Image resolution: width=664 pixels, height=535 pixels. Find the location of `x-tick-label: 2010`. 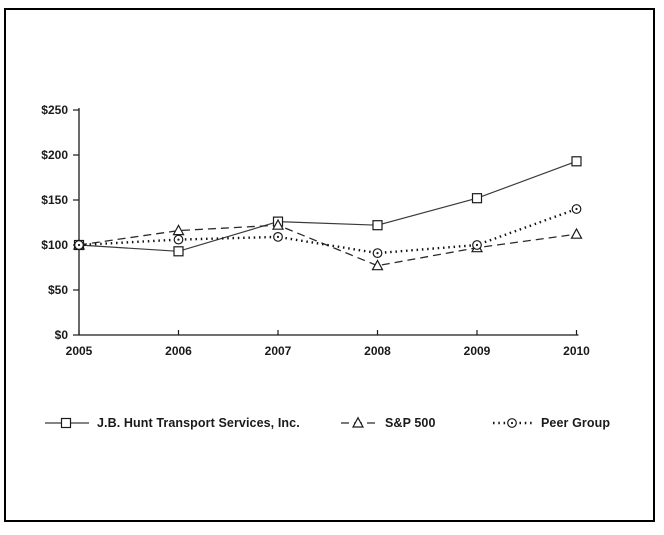

x-tick-label: 2010 is located at coordinates (576, 351).